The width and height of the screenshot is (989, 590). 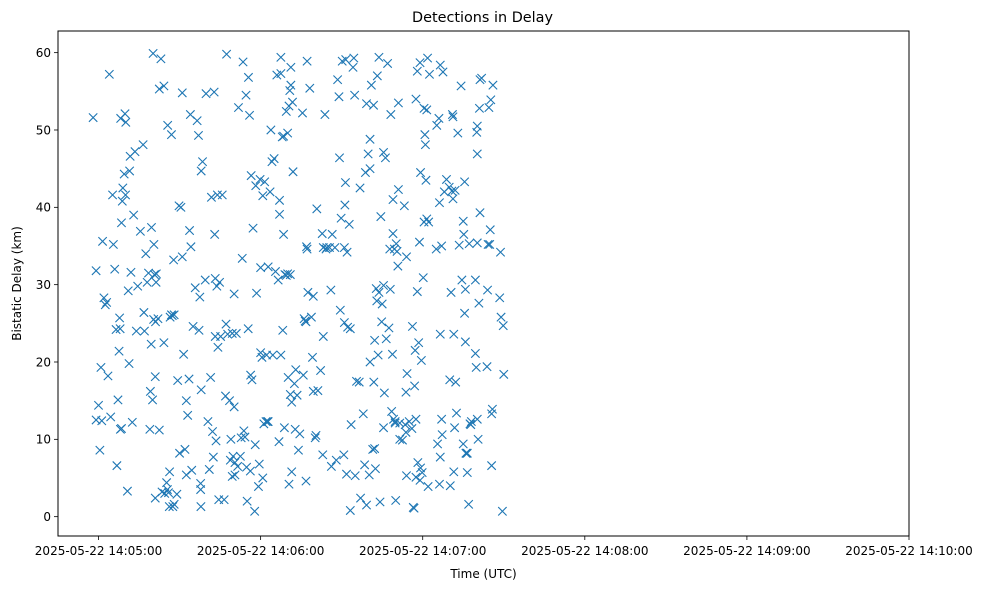 What do you see at coordinates (260, 551) in the screenshot?
I see `x-tick-label: 2025-05-22 14:06:00` at bounding box center [260, 551].